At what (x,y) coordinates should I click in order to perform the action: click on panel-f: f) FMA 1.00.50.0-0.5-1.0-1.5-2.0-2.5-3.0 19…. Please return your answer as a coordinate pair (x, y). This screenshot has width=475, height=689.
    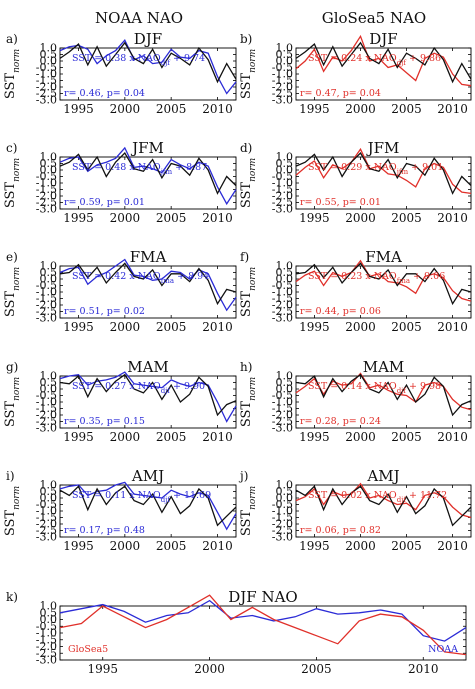
    Looking at the image, I should click on (355, 291).